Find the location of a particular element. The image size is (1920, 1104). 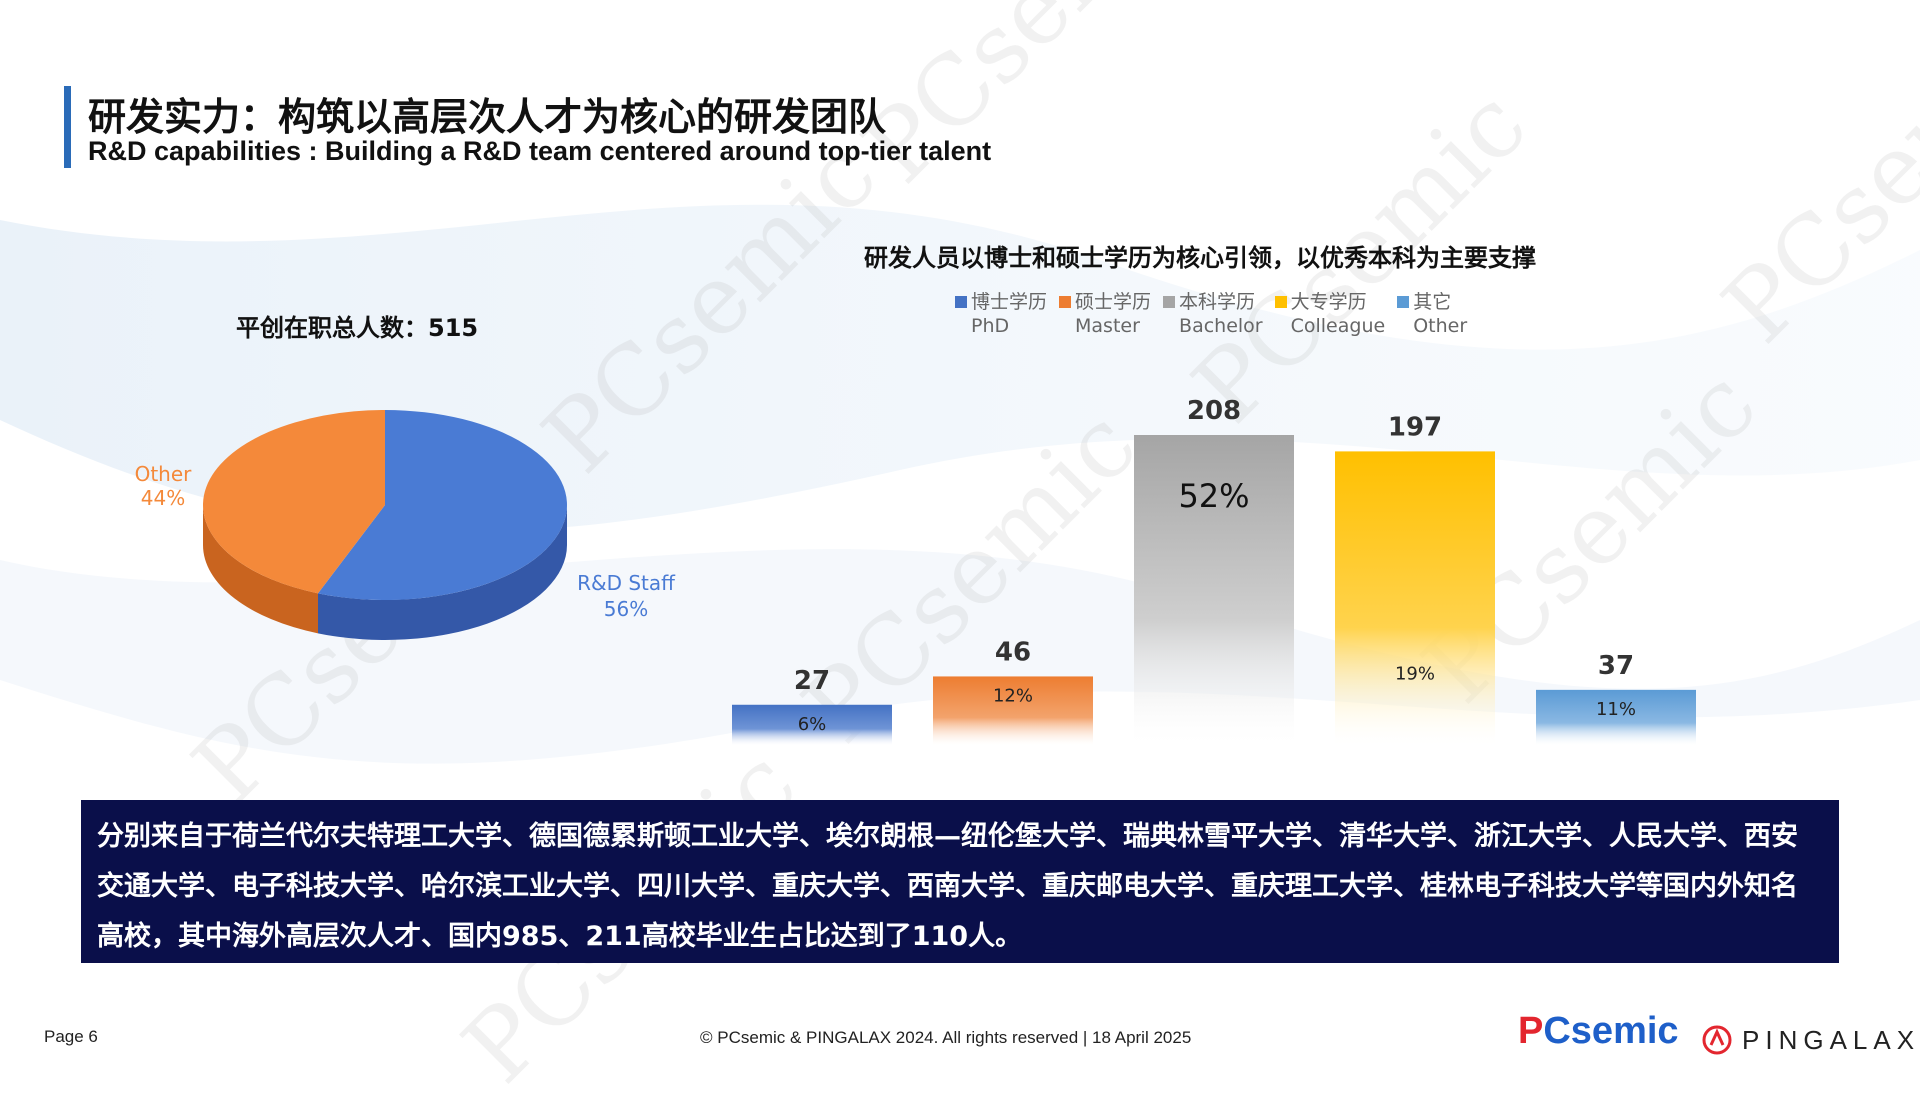

legend-label-cn: 本科学历 is located at coordinates (1217, 302).